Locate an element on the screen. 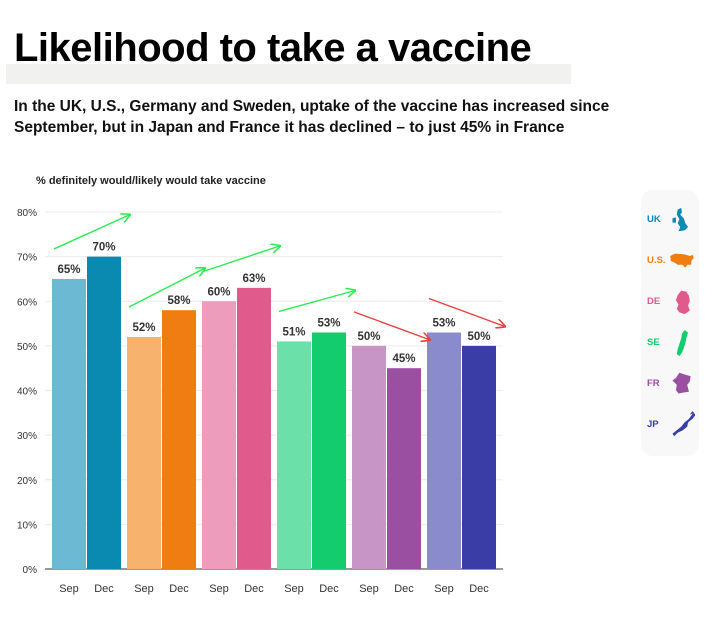 The width and height of the screenshot is (719, 630). sweden-map-icon is located at coordinates (682, 343).